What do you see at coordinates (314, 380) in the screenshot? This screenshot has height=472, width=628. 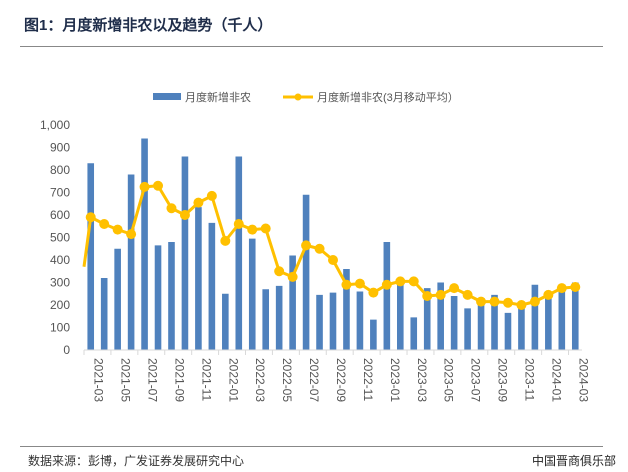 I see `x-tick-label: 2022-07` at bounding box center [314, 380].